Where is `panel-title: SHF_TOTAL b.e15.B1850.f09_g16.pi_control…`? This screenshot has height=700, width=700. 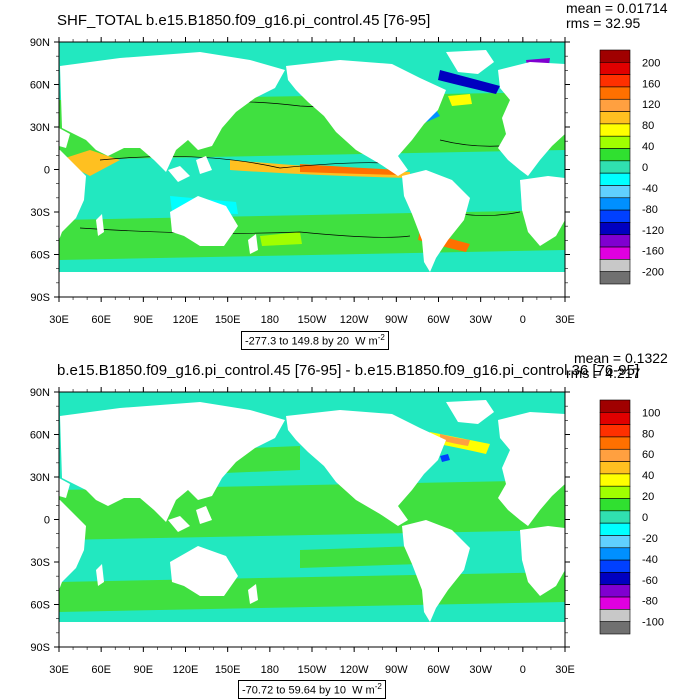
panel-title: SHF_TOTAL b.e15.B1850.f09_g16.pi_control… is located at coordinates (244, 20).